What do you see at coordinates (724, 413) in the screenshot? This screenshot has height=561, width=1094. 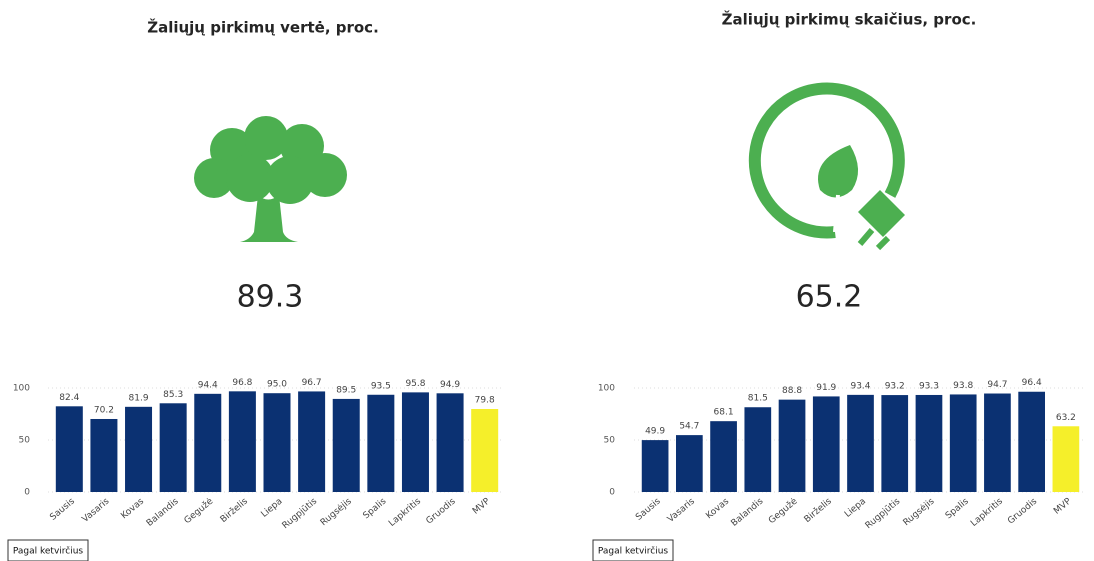 I see `value-label: 68.1` at bounding box center [724, 413].